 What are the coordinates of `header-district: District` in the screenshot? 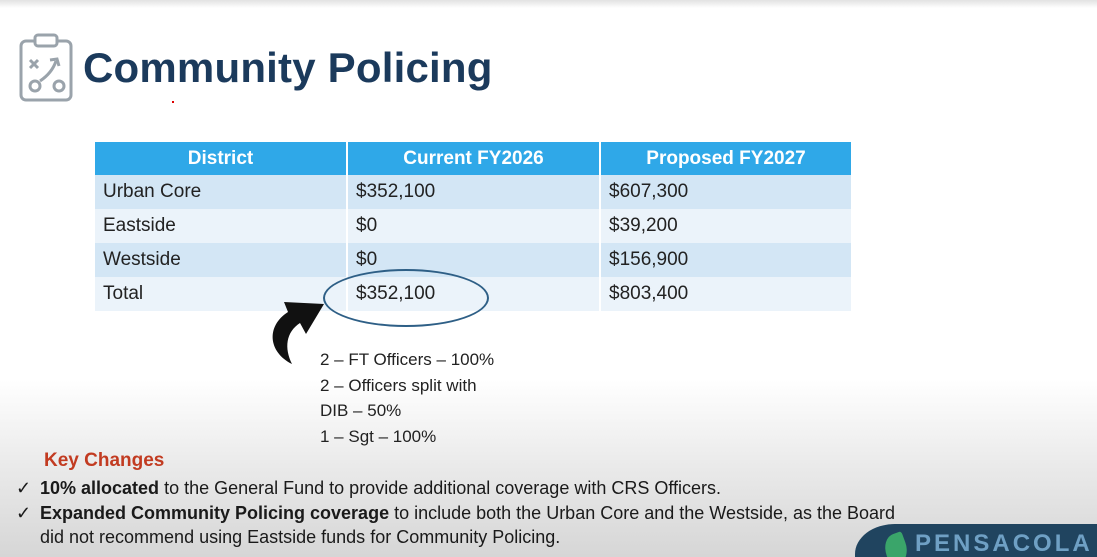 It's located at (221, 158).